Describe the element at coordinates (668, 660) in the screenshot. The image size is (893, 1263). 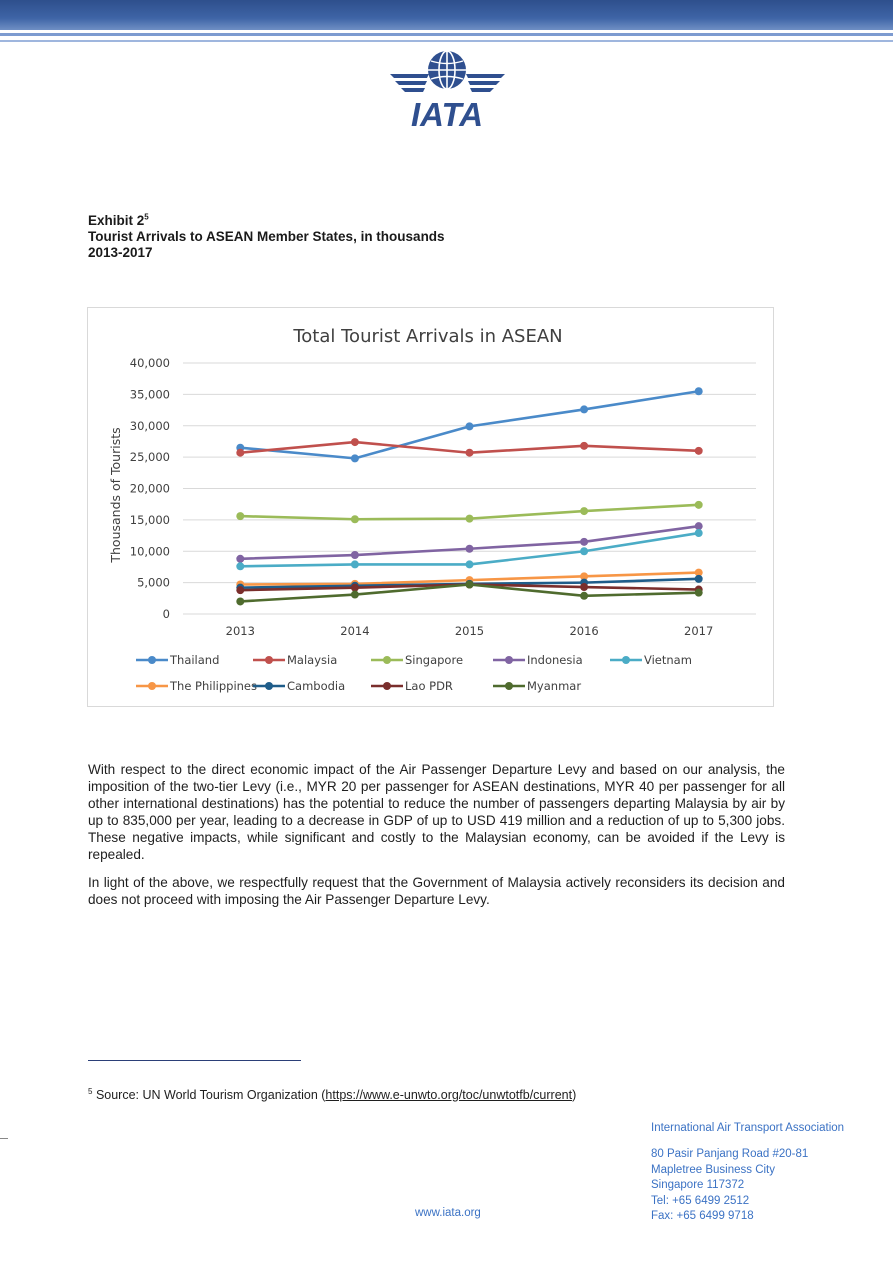
I see `legend-label-vietnam: Vietnam` at that location.